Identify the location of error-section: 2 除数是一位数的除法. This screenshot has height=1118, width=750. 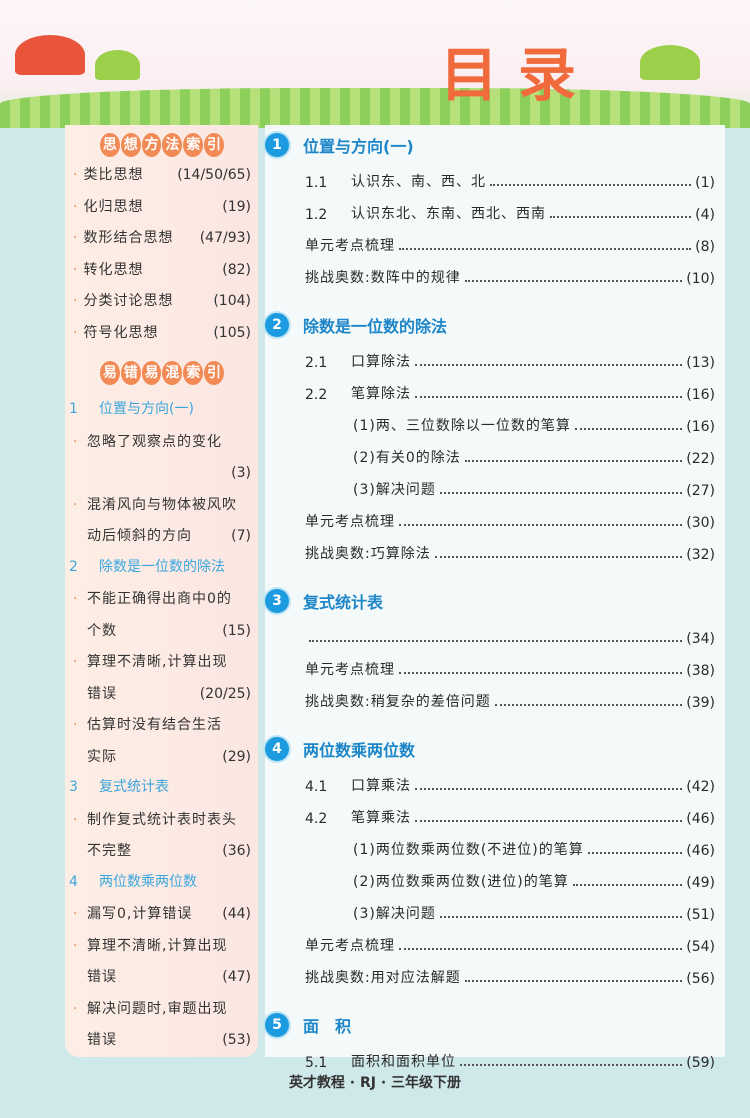
(147, 566).